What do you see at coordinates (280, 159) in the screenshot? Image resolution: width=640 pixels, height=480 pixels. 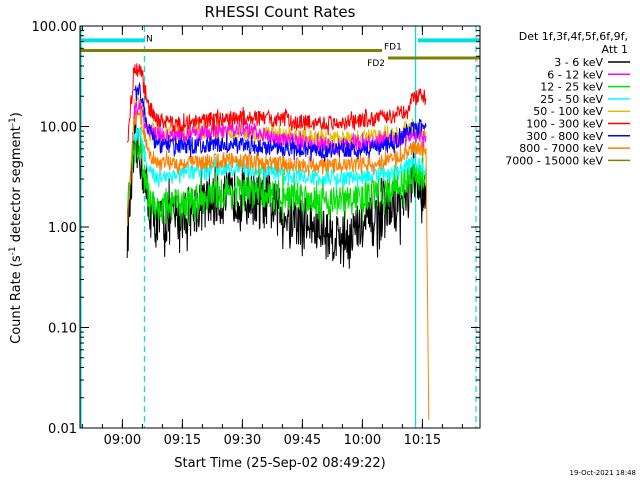 I see `series-line-25-50keV` at bounding box center [280, 159].